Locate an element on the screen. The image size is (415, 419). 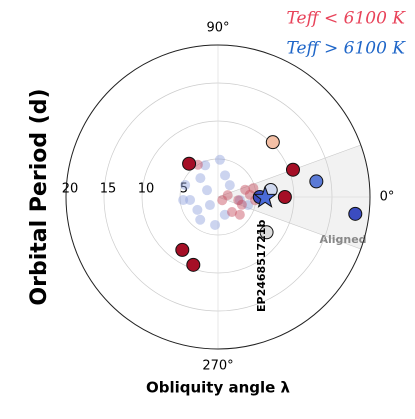
x-axis-label: Obliquity angle λ is located at coordinates (218, 388).